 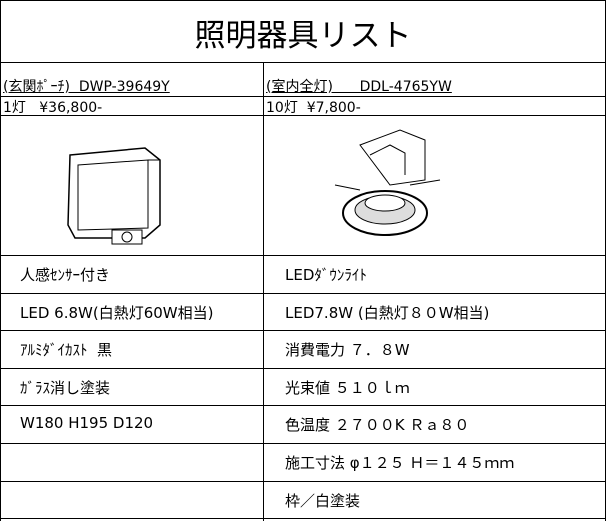 I want to click on price: 10灯 ¥7,800-, so click(x=313, y=108).